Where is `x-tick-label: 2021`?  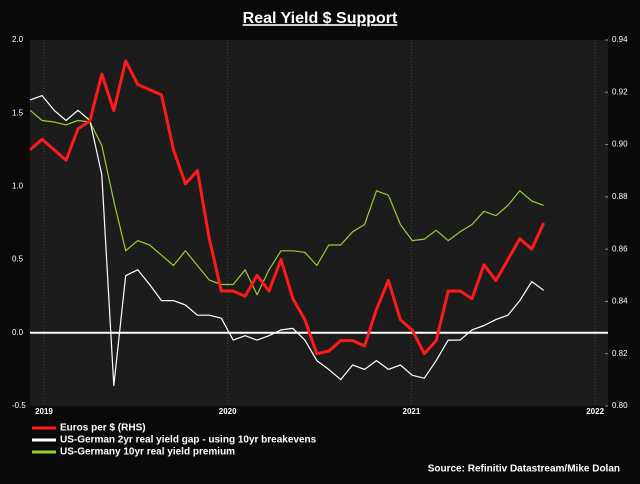 x-tick-label: 2021 is located at coordinates (412, 411).